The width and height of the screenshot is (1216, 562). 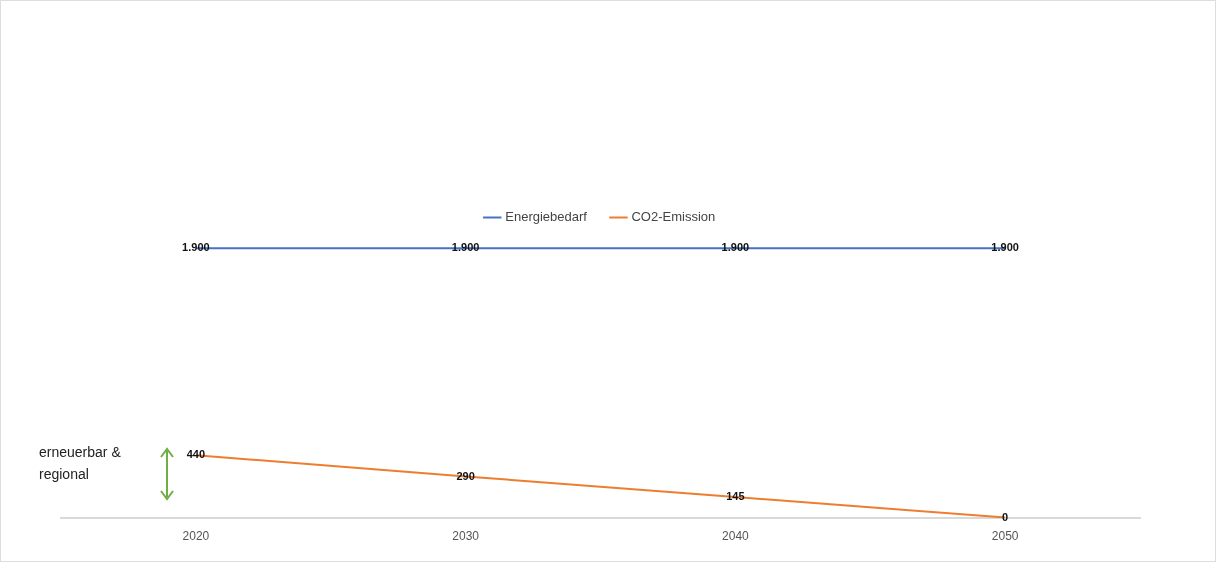 What do you see at coordinates (80, 463) in the screenshot?
I see `annotation: erneuerbar & regional` at bounding box center [80, 463].